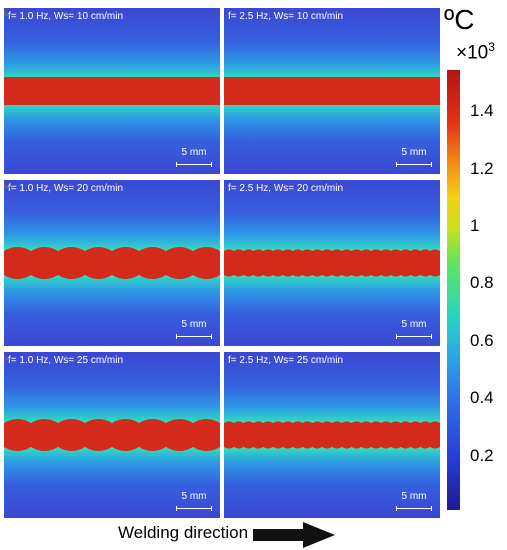  What do you see at coordinates (475, 225) in the screenshot?
I see `colorbar-tick-label: 1` at bounding box center [475, 225].